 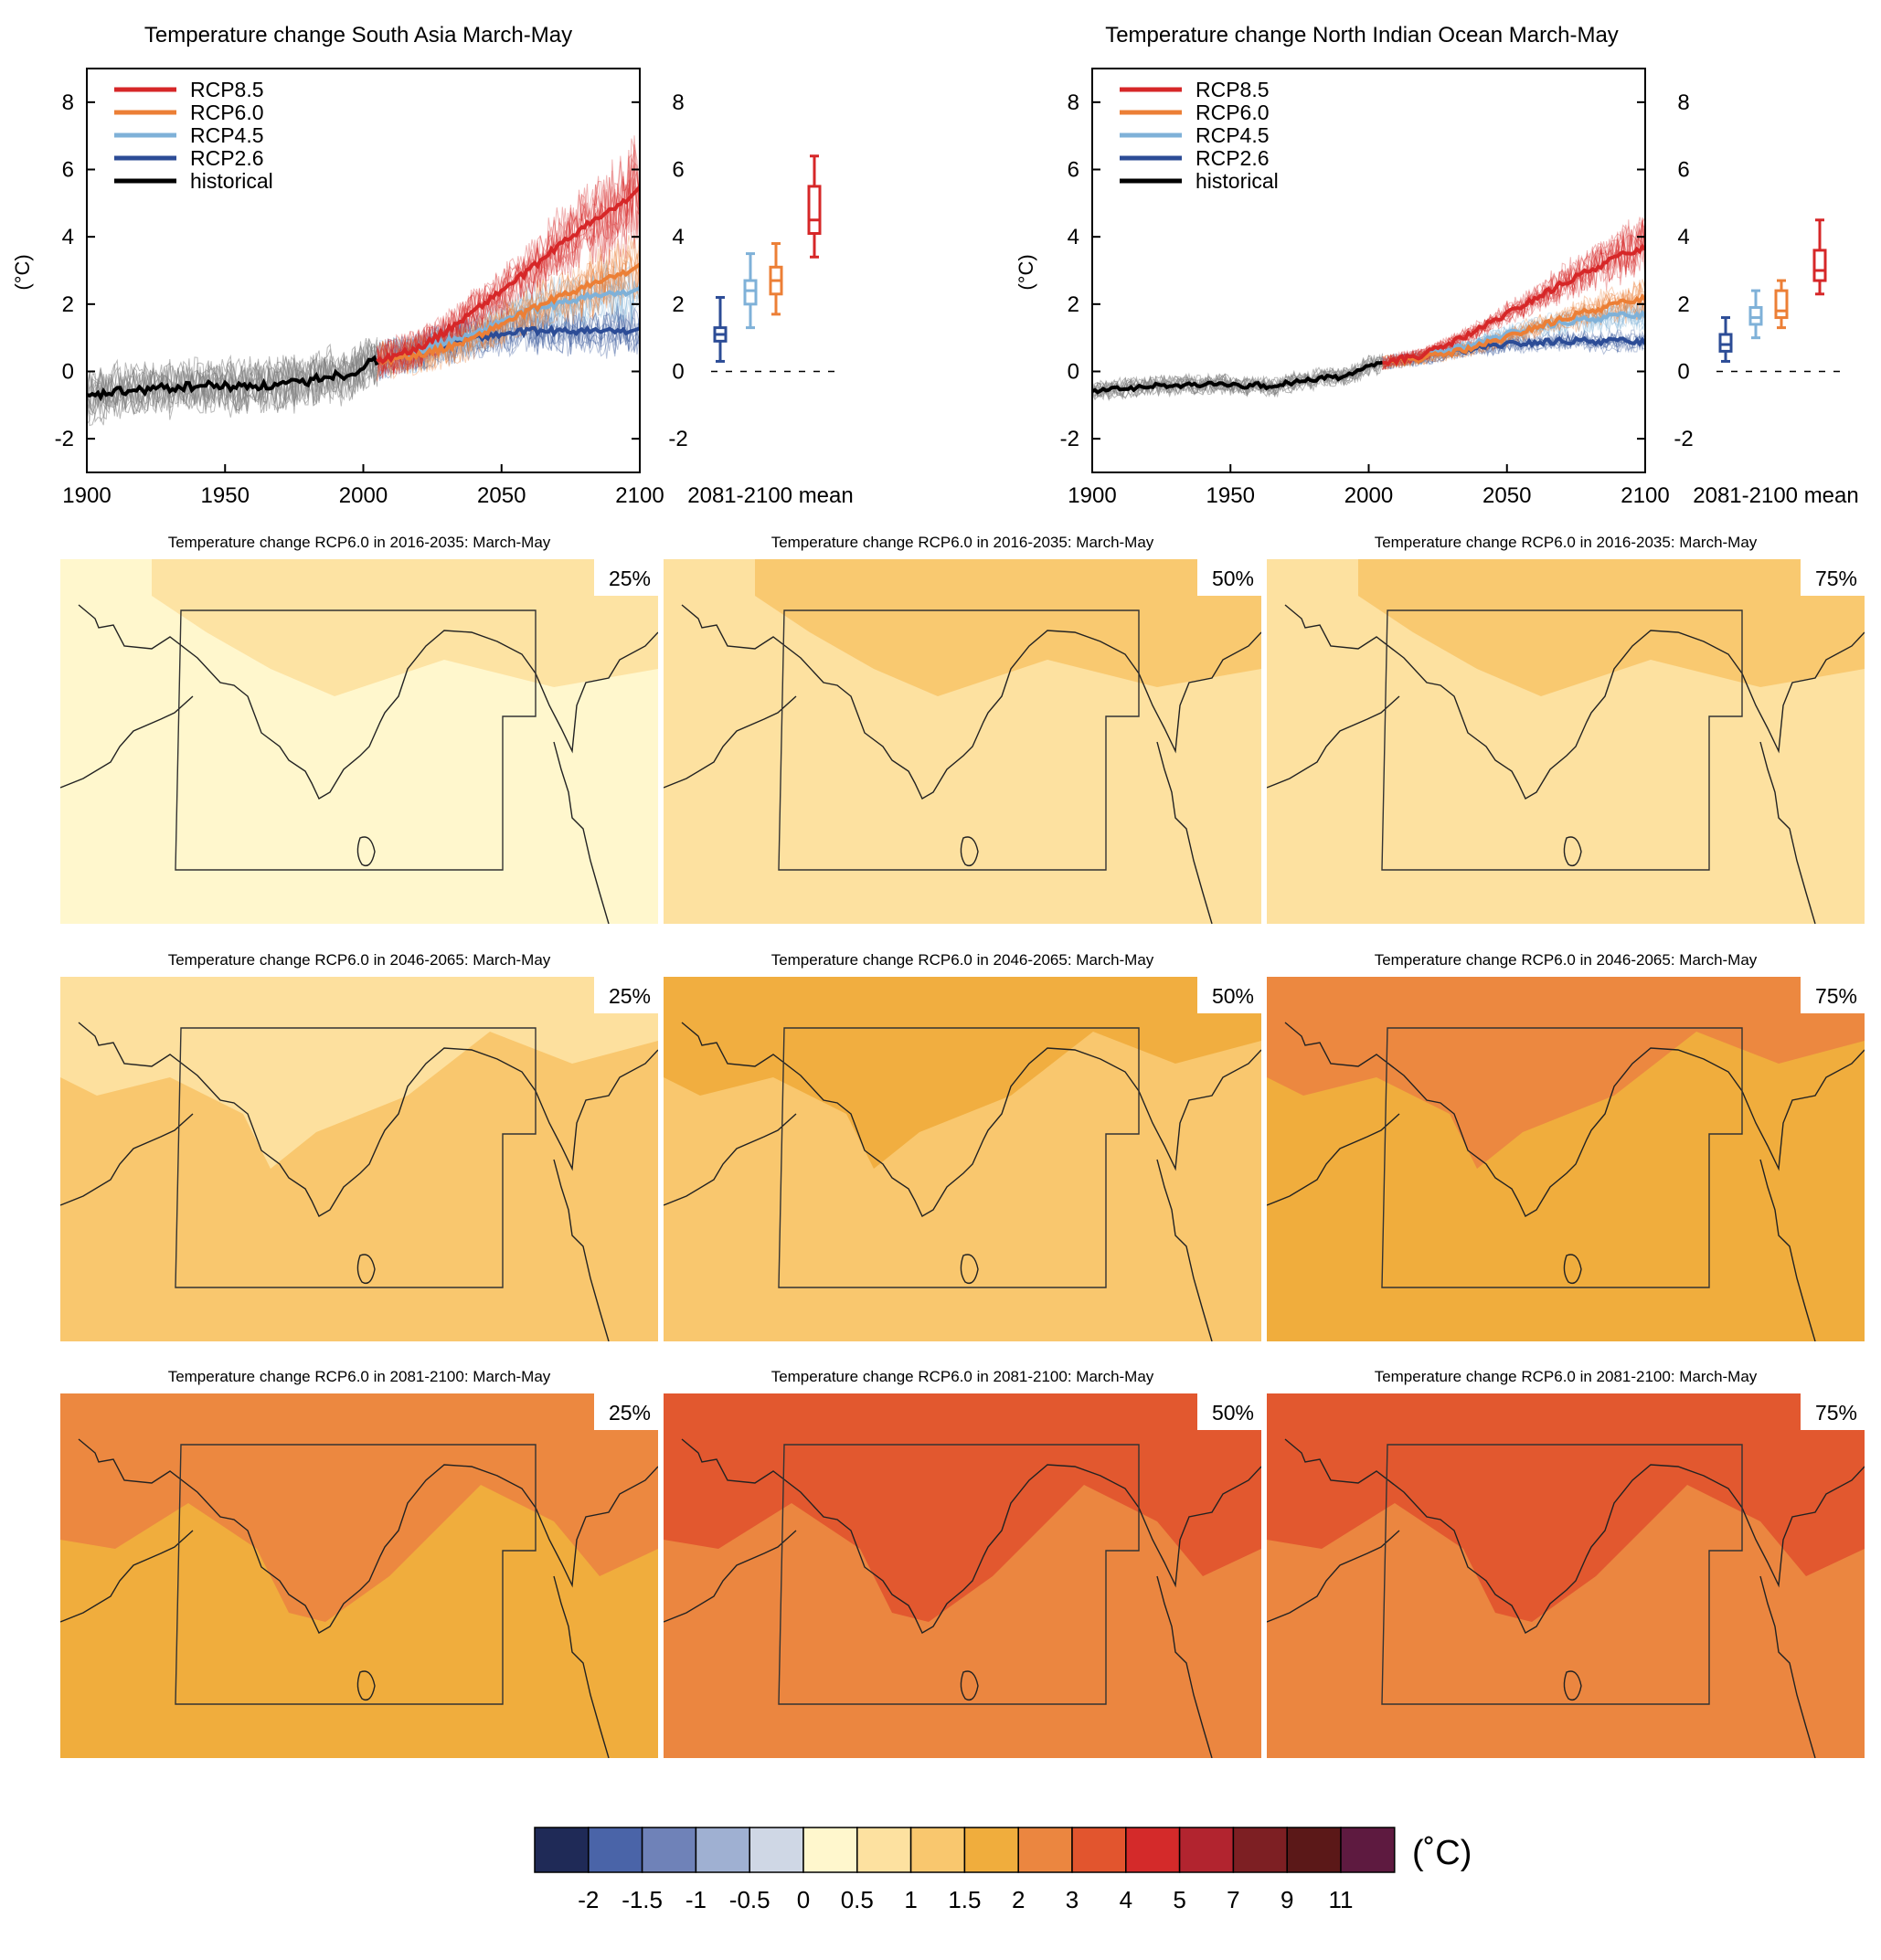 What do you see at coordinates (1237, 181) in the screenshot?
I see `legend-label: historical` at bounding box center [1237, 181].